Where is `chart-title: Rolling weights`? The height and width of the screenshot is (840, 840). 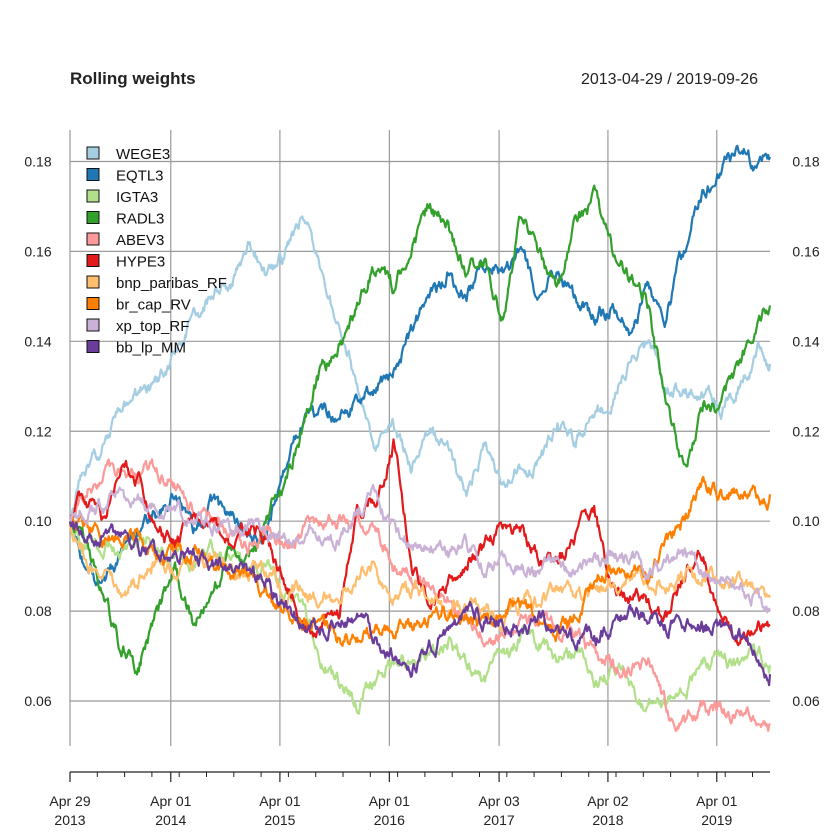
chart-title: Rolling weights is located at coordinates (133, 78).